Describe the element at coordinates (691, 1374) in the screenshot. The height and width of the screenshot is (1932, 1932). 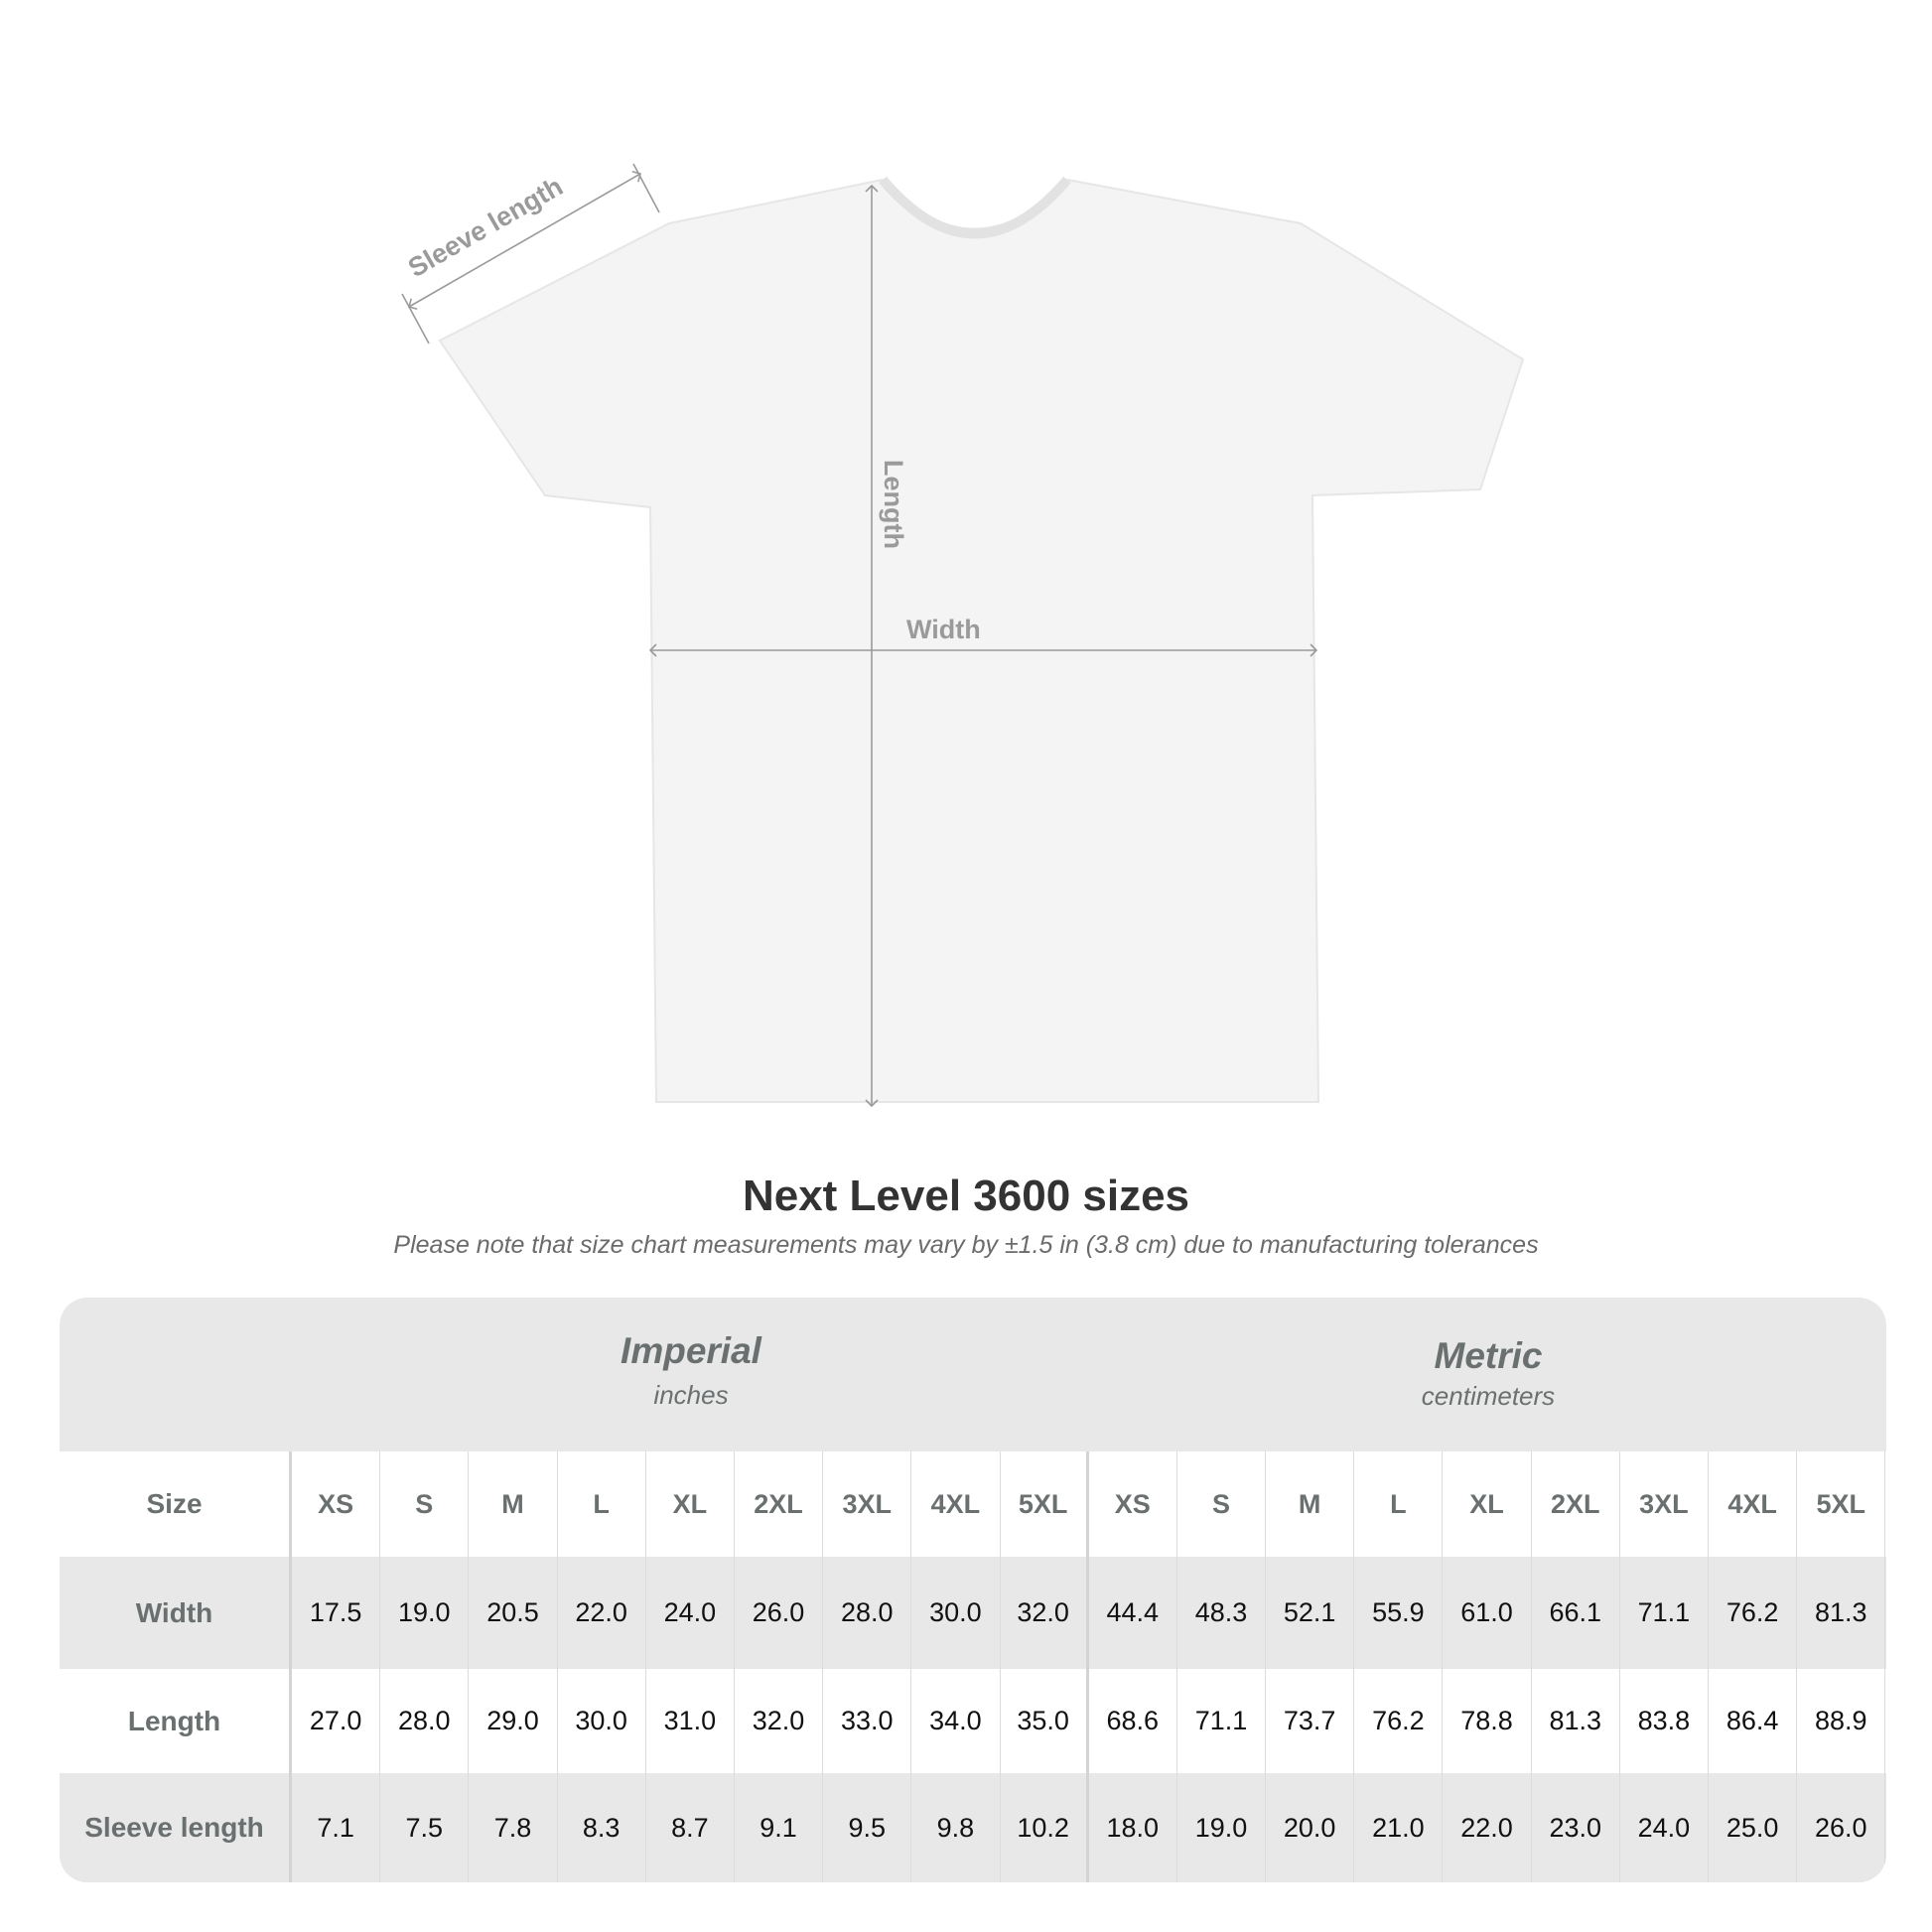
I see `imperial-header: Imperial inches` at that location.